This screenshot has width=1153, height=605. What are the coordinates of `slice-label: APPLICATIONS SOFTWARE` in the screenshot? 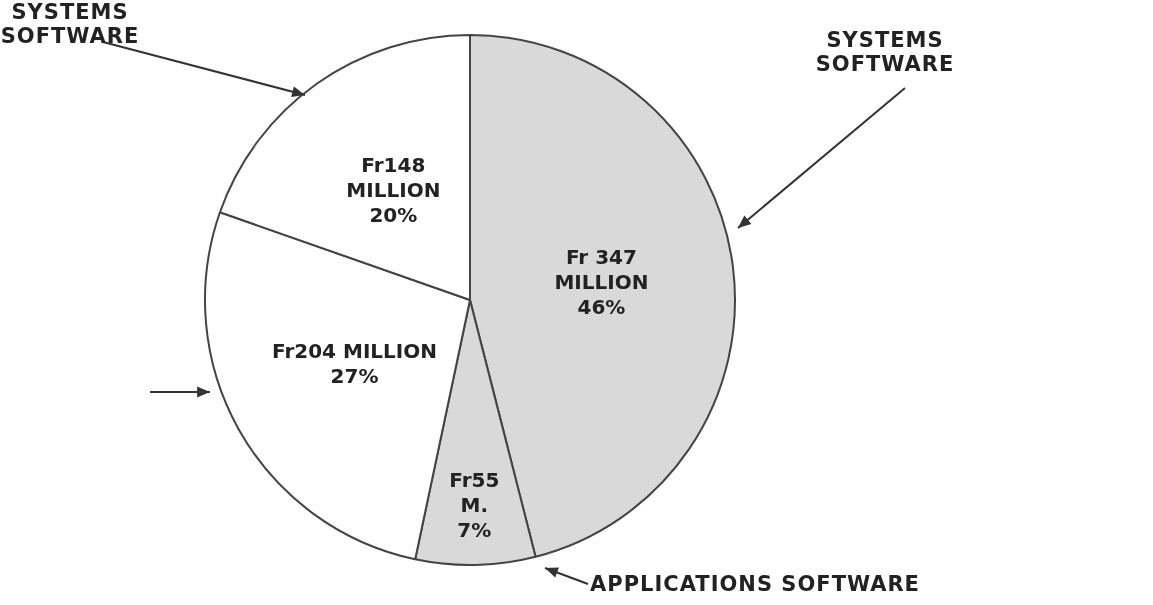 It's located at (755, 584).